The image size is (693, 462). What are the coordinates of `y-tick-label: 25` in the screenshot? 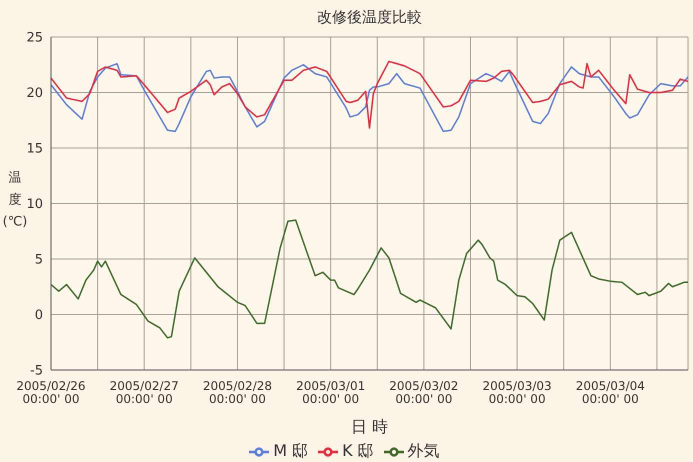 It's located at (34, 38).